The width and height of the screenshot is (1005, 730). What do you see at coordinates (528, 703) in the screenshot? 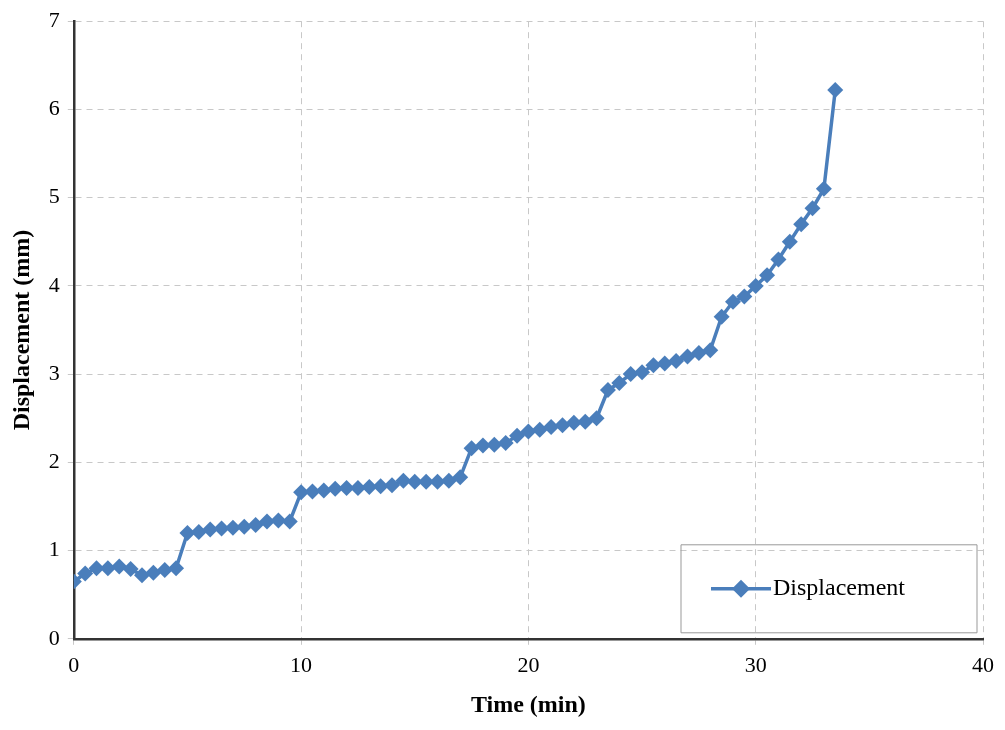
I see `x-axis-title: Time (min)` at bounding box center [528, 703].